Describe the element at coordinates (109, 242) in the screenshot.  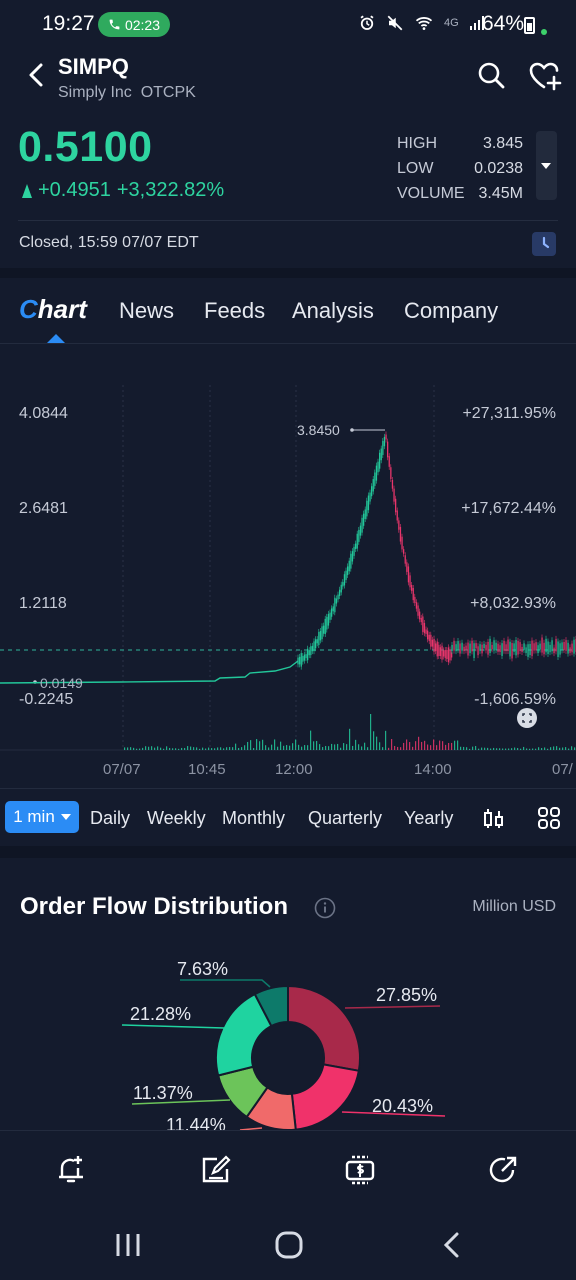
I see `market-status: Closed, 15:59 07/07 EDT` at that location.